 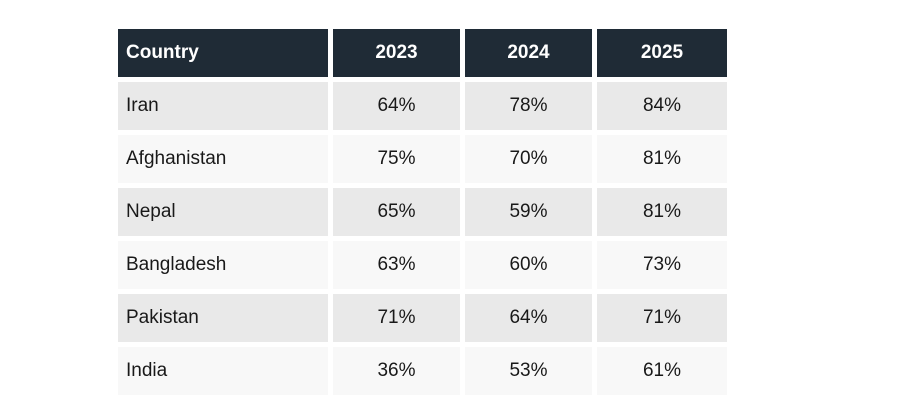 I want to click on country-cell: Afghanistan, so click(x=223, y=159).